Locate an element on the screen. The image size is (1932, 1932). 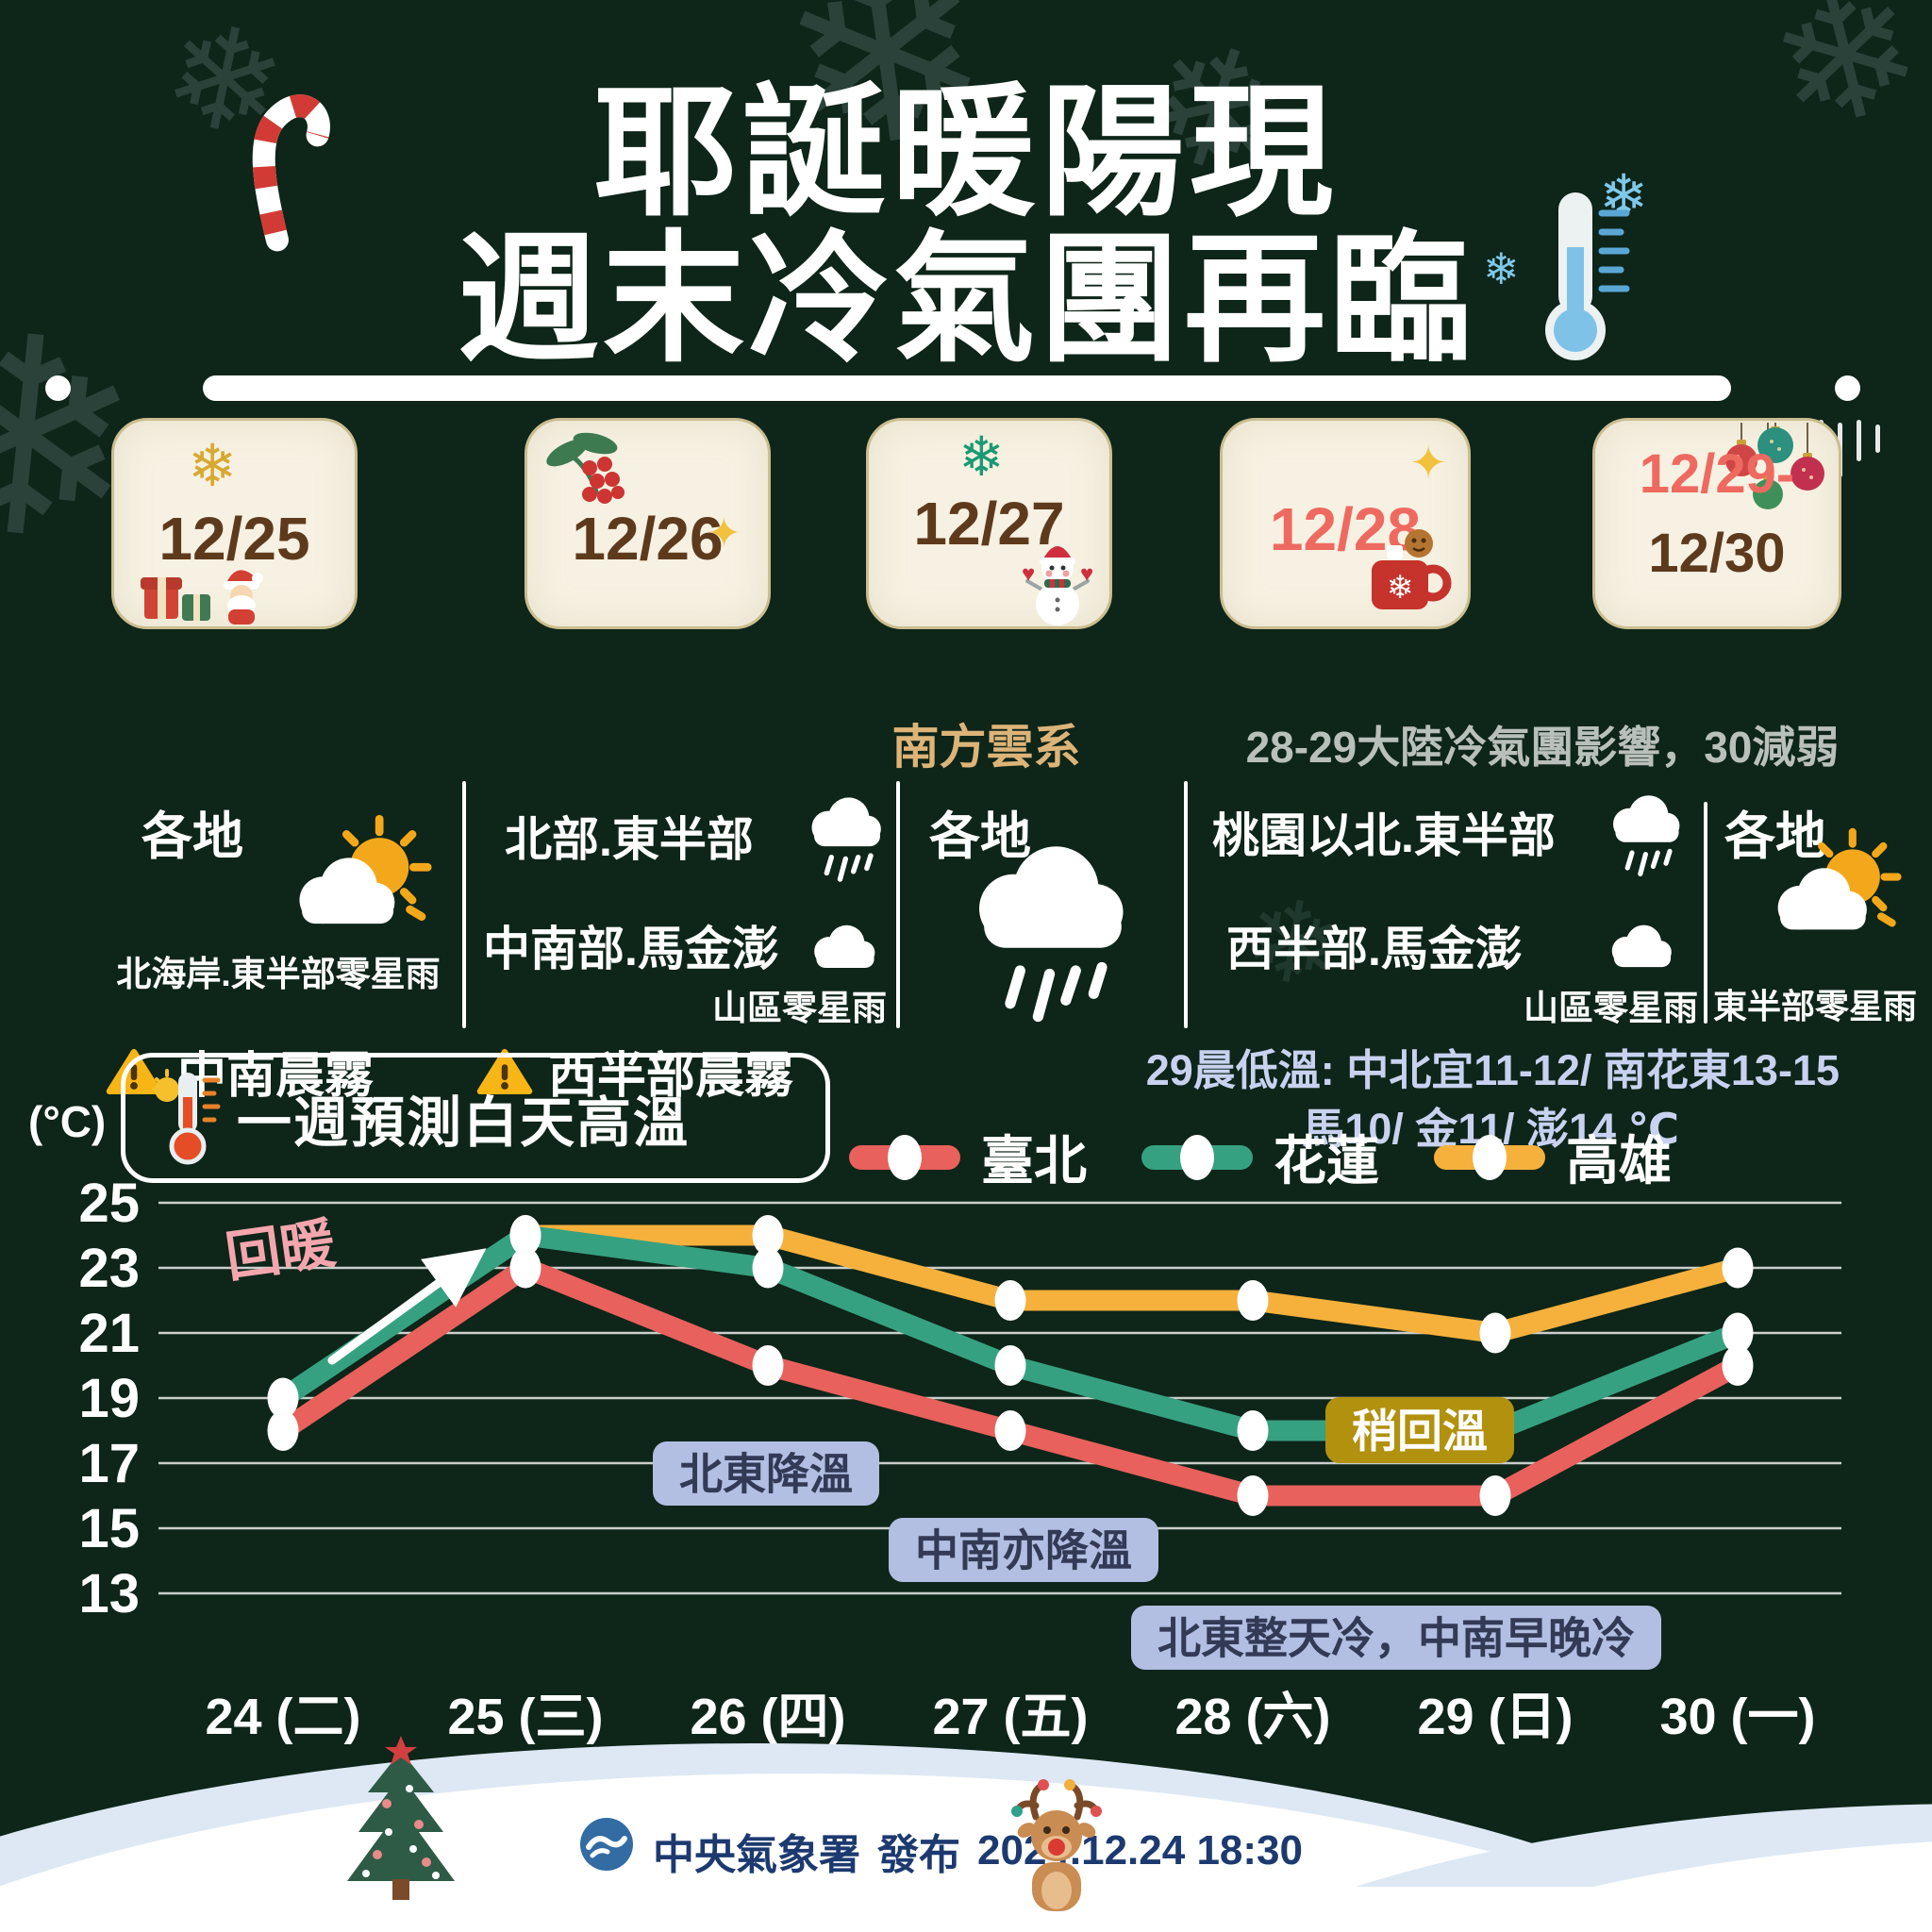
svg-text: 25 is located at coordinates (109, 1204).